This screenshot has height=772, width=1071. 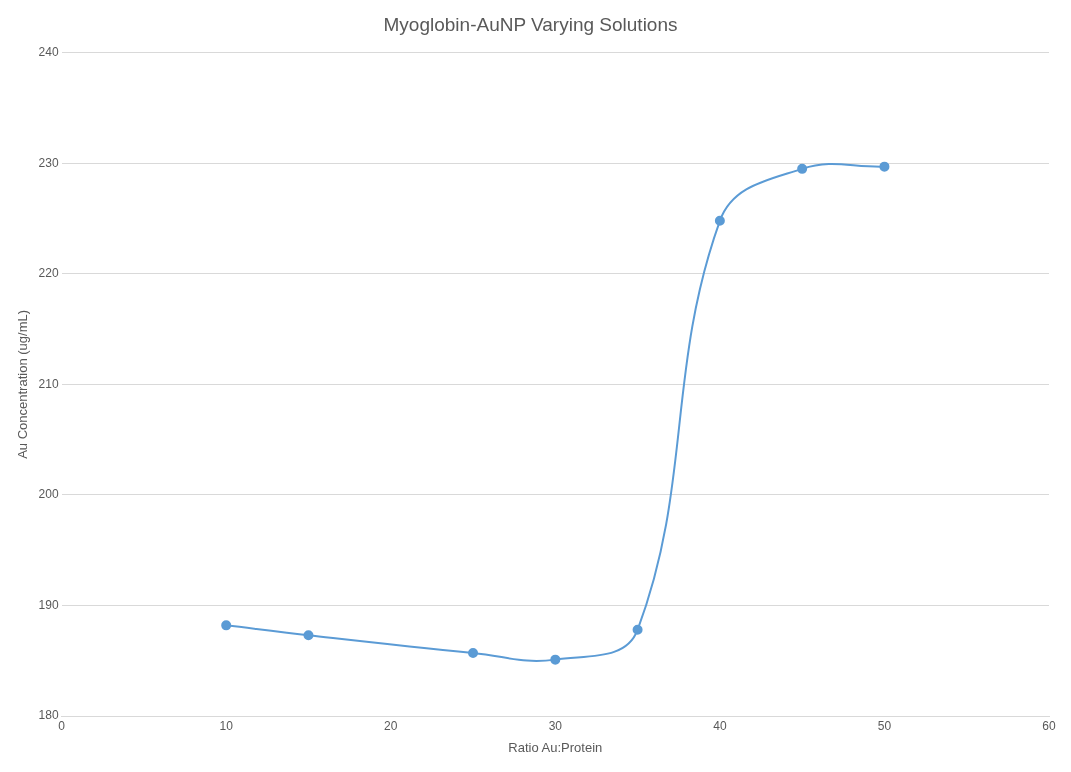 What do you see at coordinates (1049, 725) in the screenshot?
I see `x-tick-label: 60` at bounding box center [1049, 725].